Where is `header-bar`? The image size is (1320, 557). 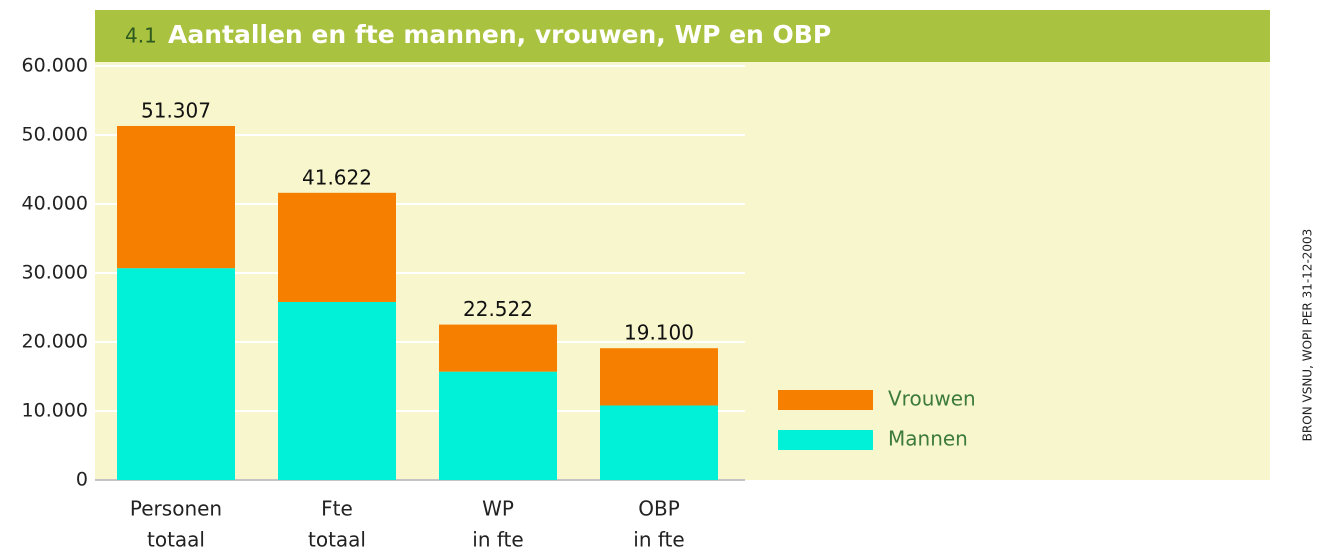
header-bar is located at coordinates (682, 36).